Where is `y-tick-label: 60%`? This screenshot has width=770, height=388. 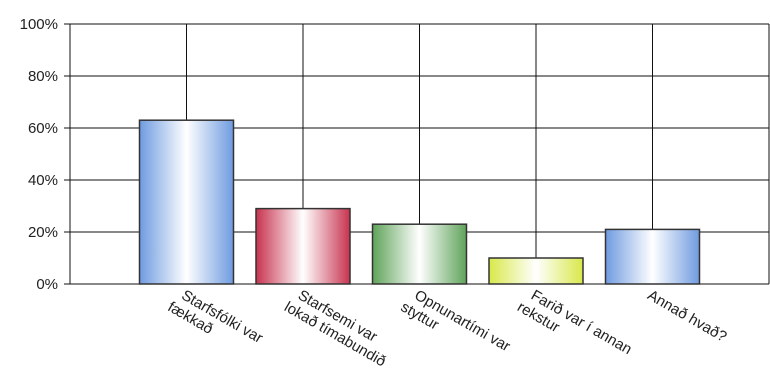
y-tick-label: 60% is located at coordinates (43, 128).